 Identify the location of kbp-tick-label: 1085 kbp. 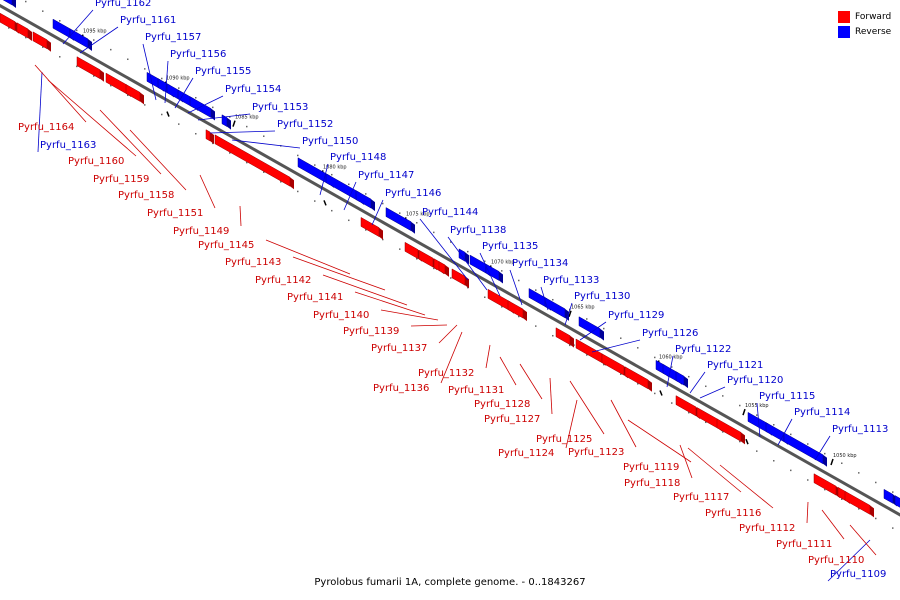
(247, 118).